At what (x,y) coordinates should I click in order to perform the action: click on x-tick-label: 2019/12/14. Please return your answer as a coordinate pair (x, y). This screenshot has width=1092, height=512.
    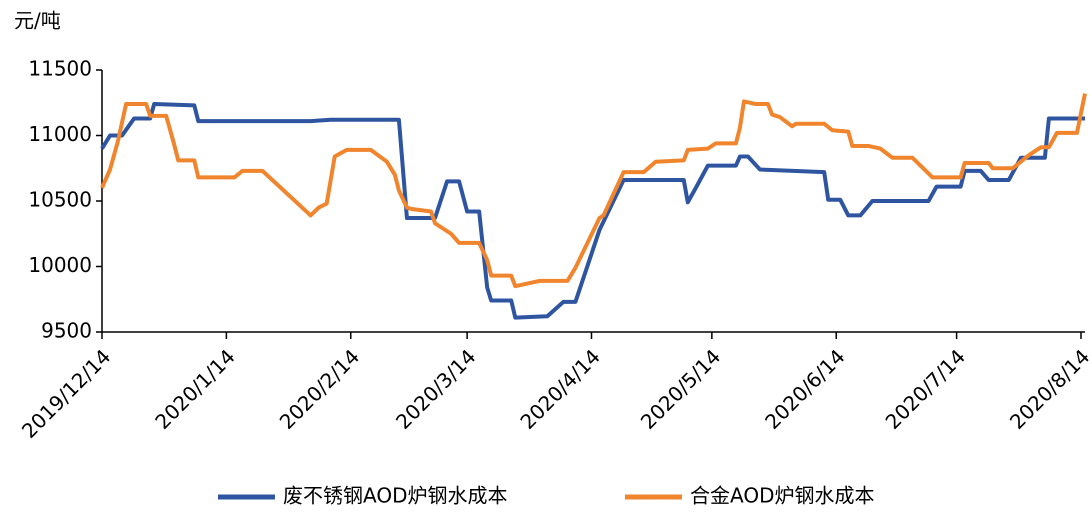
    Looking at the image, I should click on (66, 393).